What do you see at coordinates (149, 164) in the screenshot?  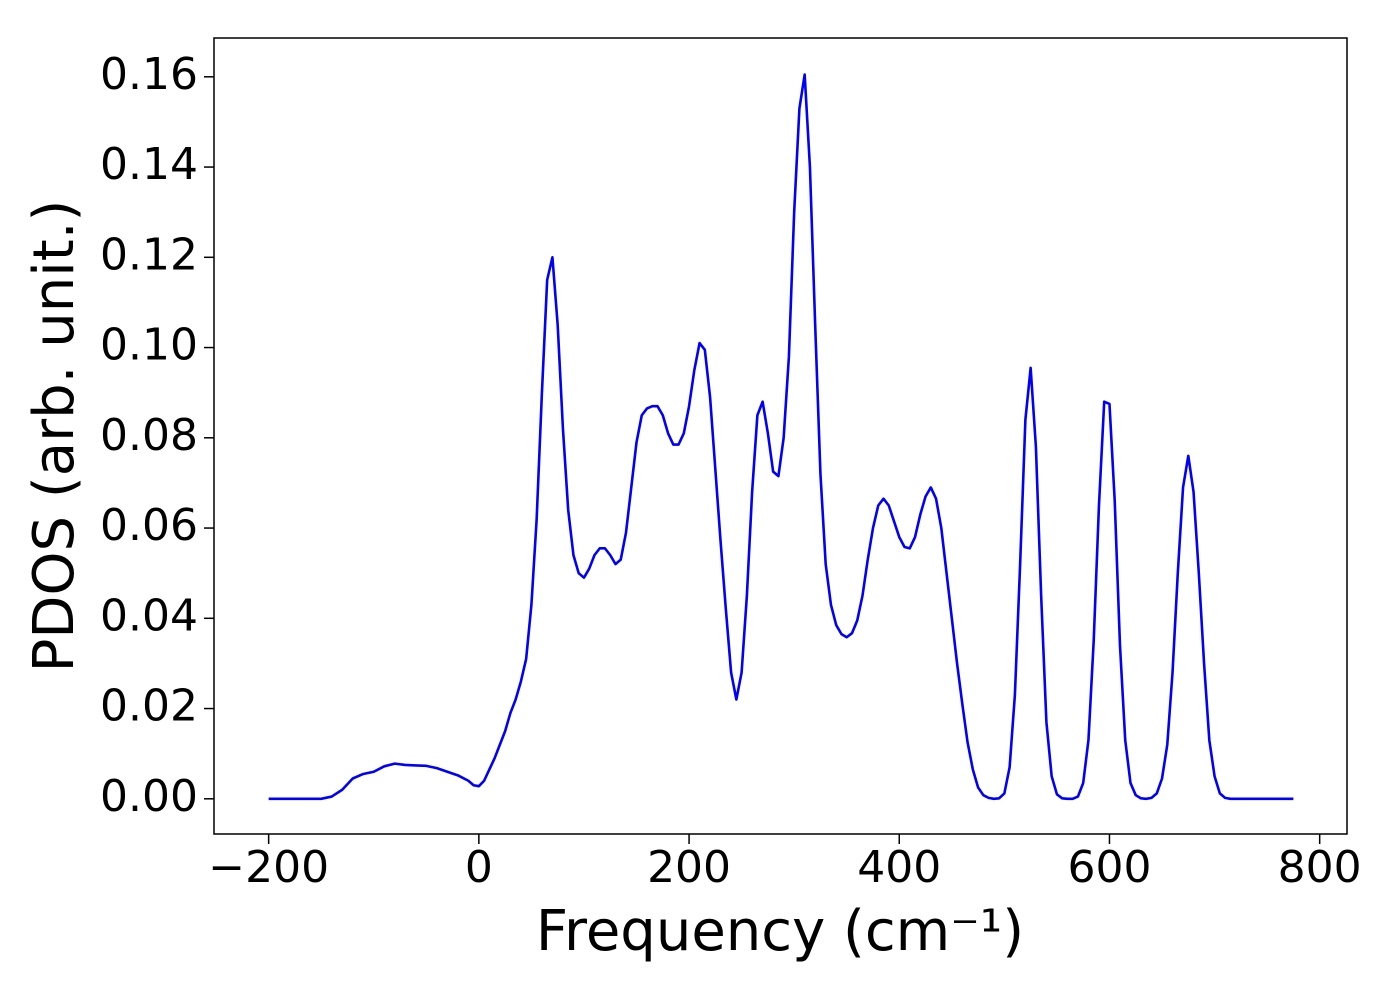 I see `y-tick-label: 0.14` at bounding box center [149, 164].